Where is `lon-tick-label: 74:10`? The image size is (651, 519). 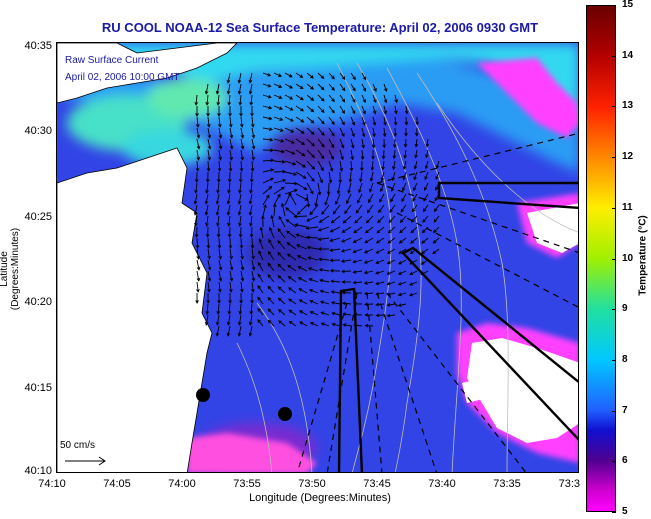 lon-tick-label: 74:10 is located at coordinates (52, 484).